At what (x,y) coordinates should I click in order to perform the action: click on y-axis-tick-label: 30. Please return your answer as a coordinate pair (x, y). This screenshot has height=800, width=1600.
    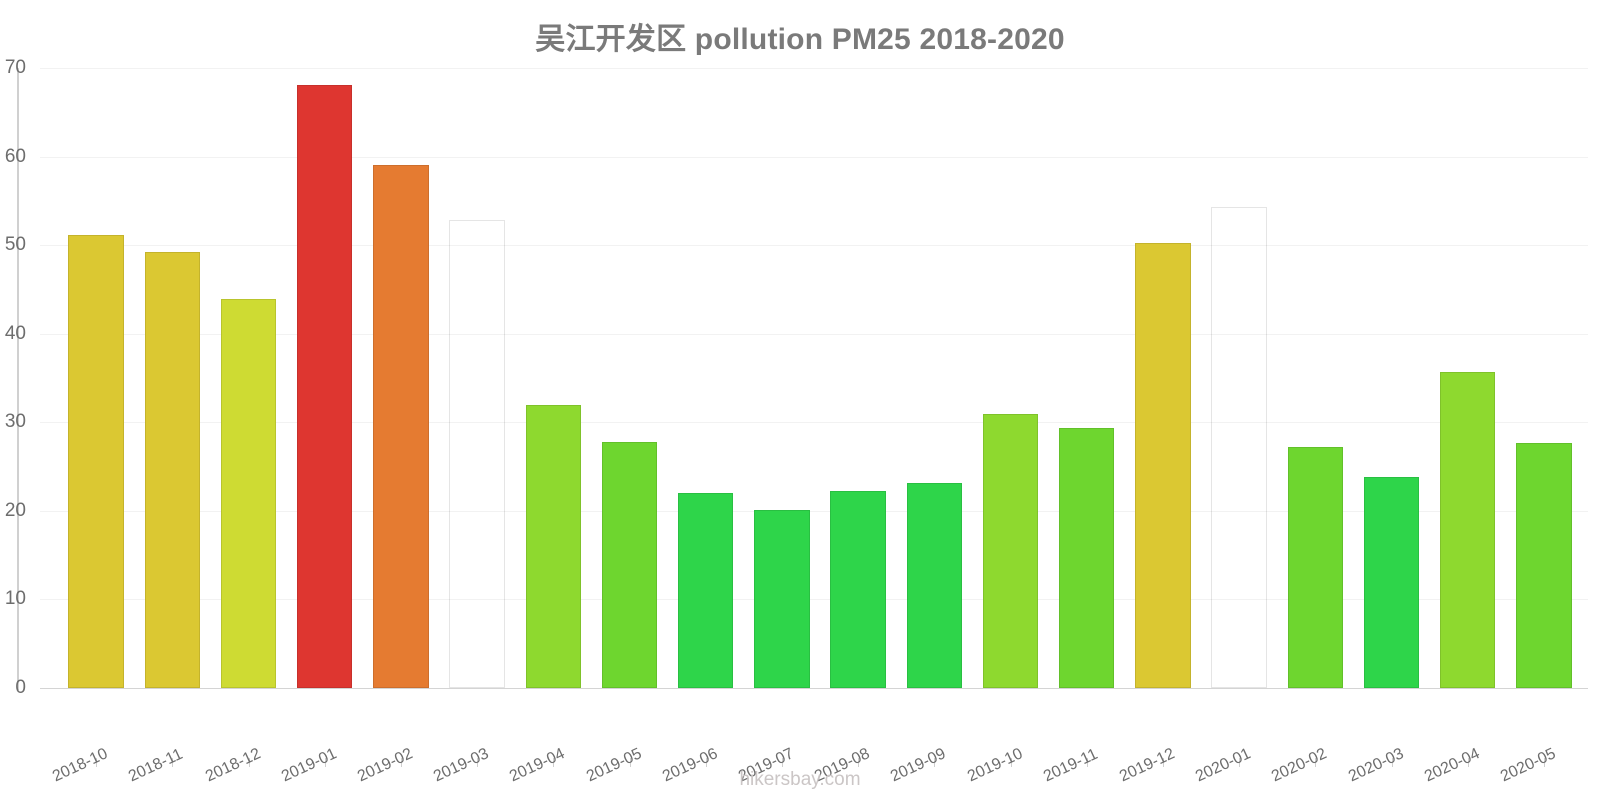
    Looking at the image, I should click on (15, 422).